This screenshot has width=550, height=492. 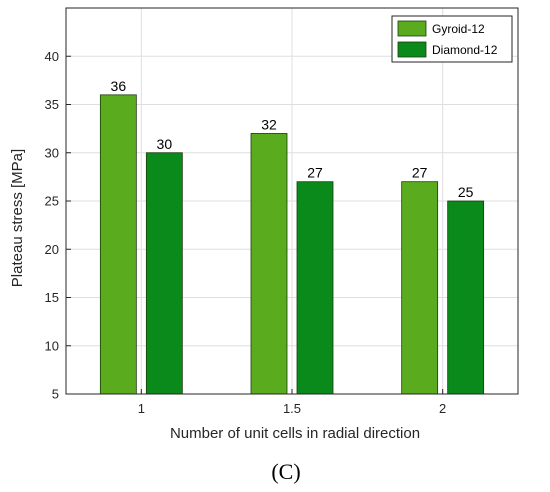 What do you see at coordinates (442, 408) in the screenshot?
I see `x-tick-label: 2` at bounding box center [442, 408].